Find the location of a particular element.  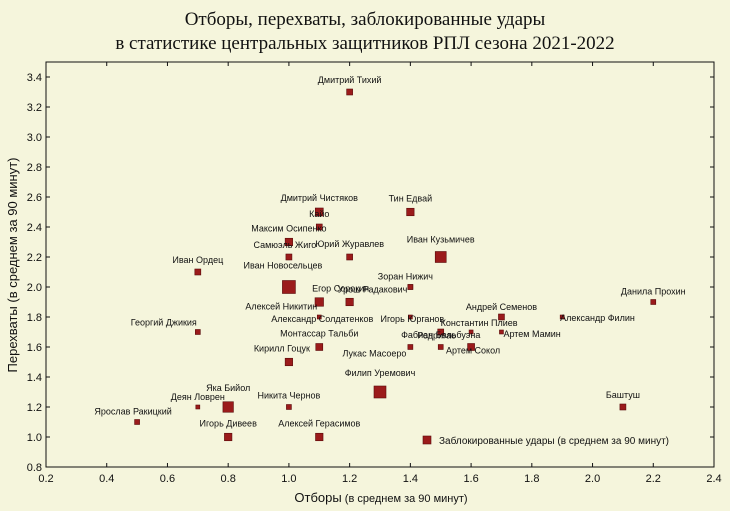

point-label: Максим Осипенко is located at coordinates (288, 228).